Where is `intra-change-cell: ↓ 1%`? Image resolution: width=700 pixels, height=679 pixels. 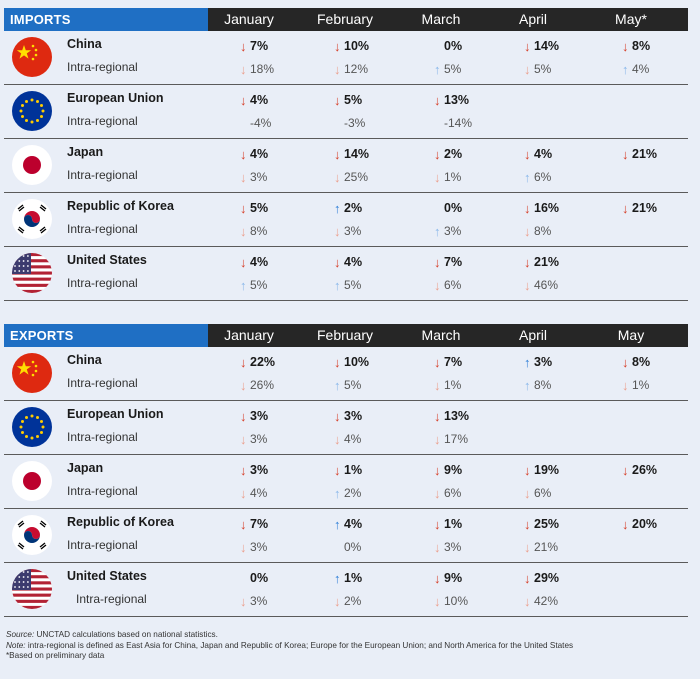
intra-change-cell: ↓ 1% is located at coordinates (652, 385).